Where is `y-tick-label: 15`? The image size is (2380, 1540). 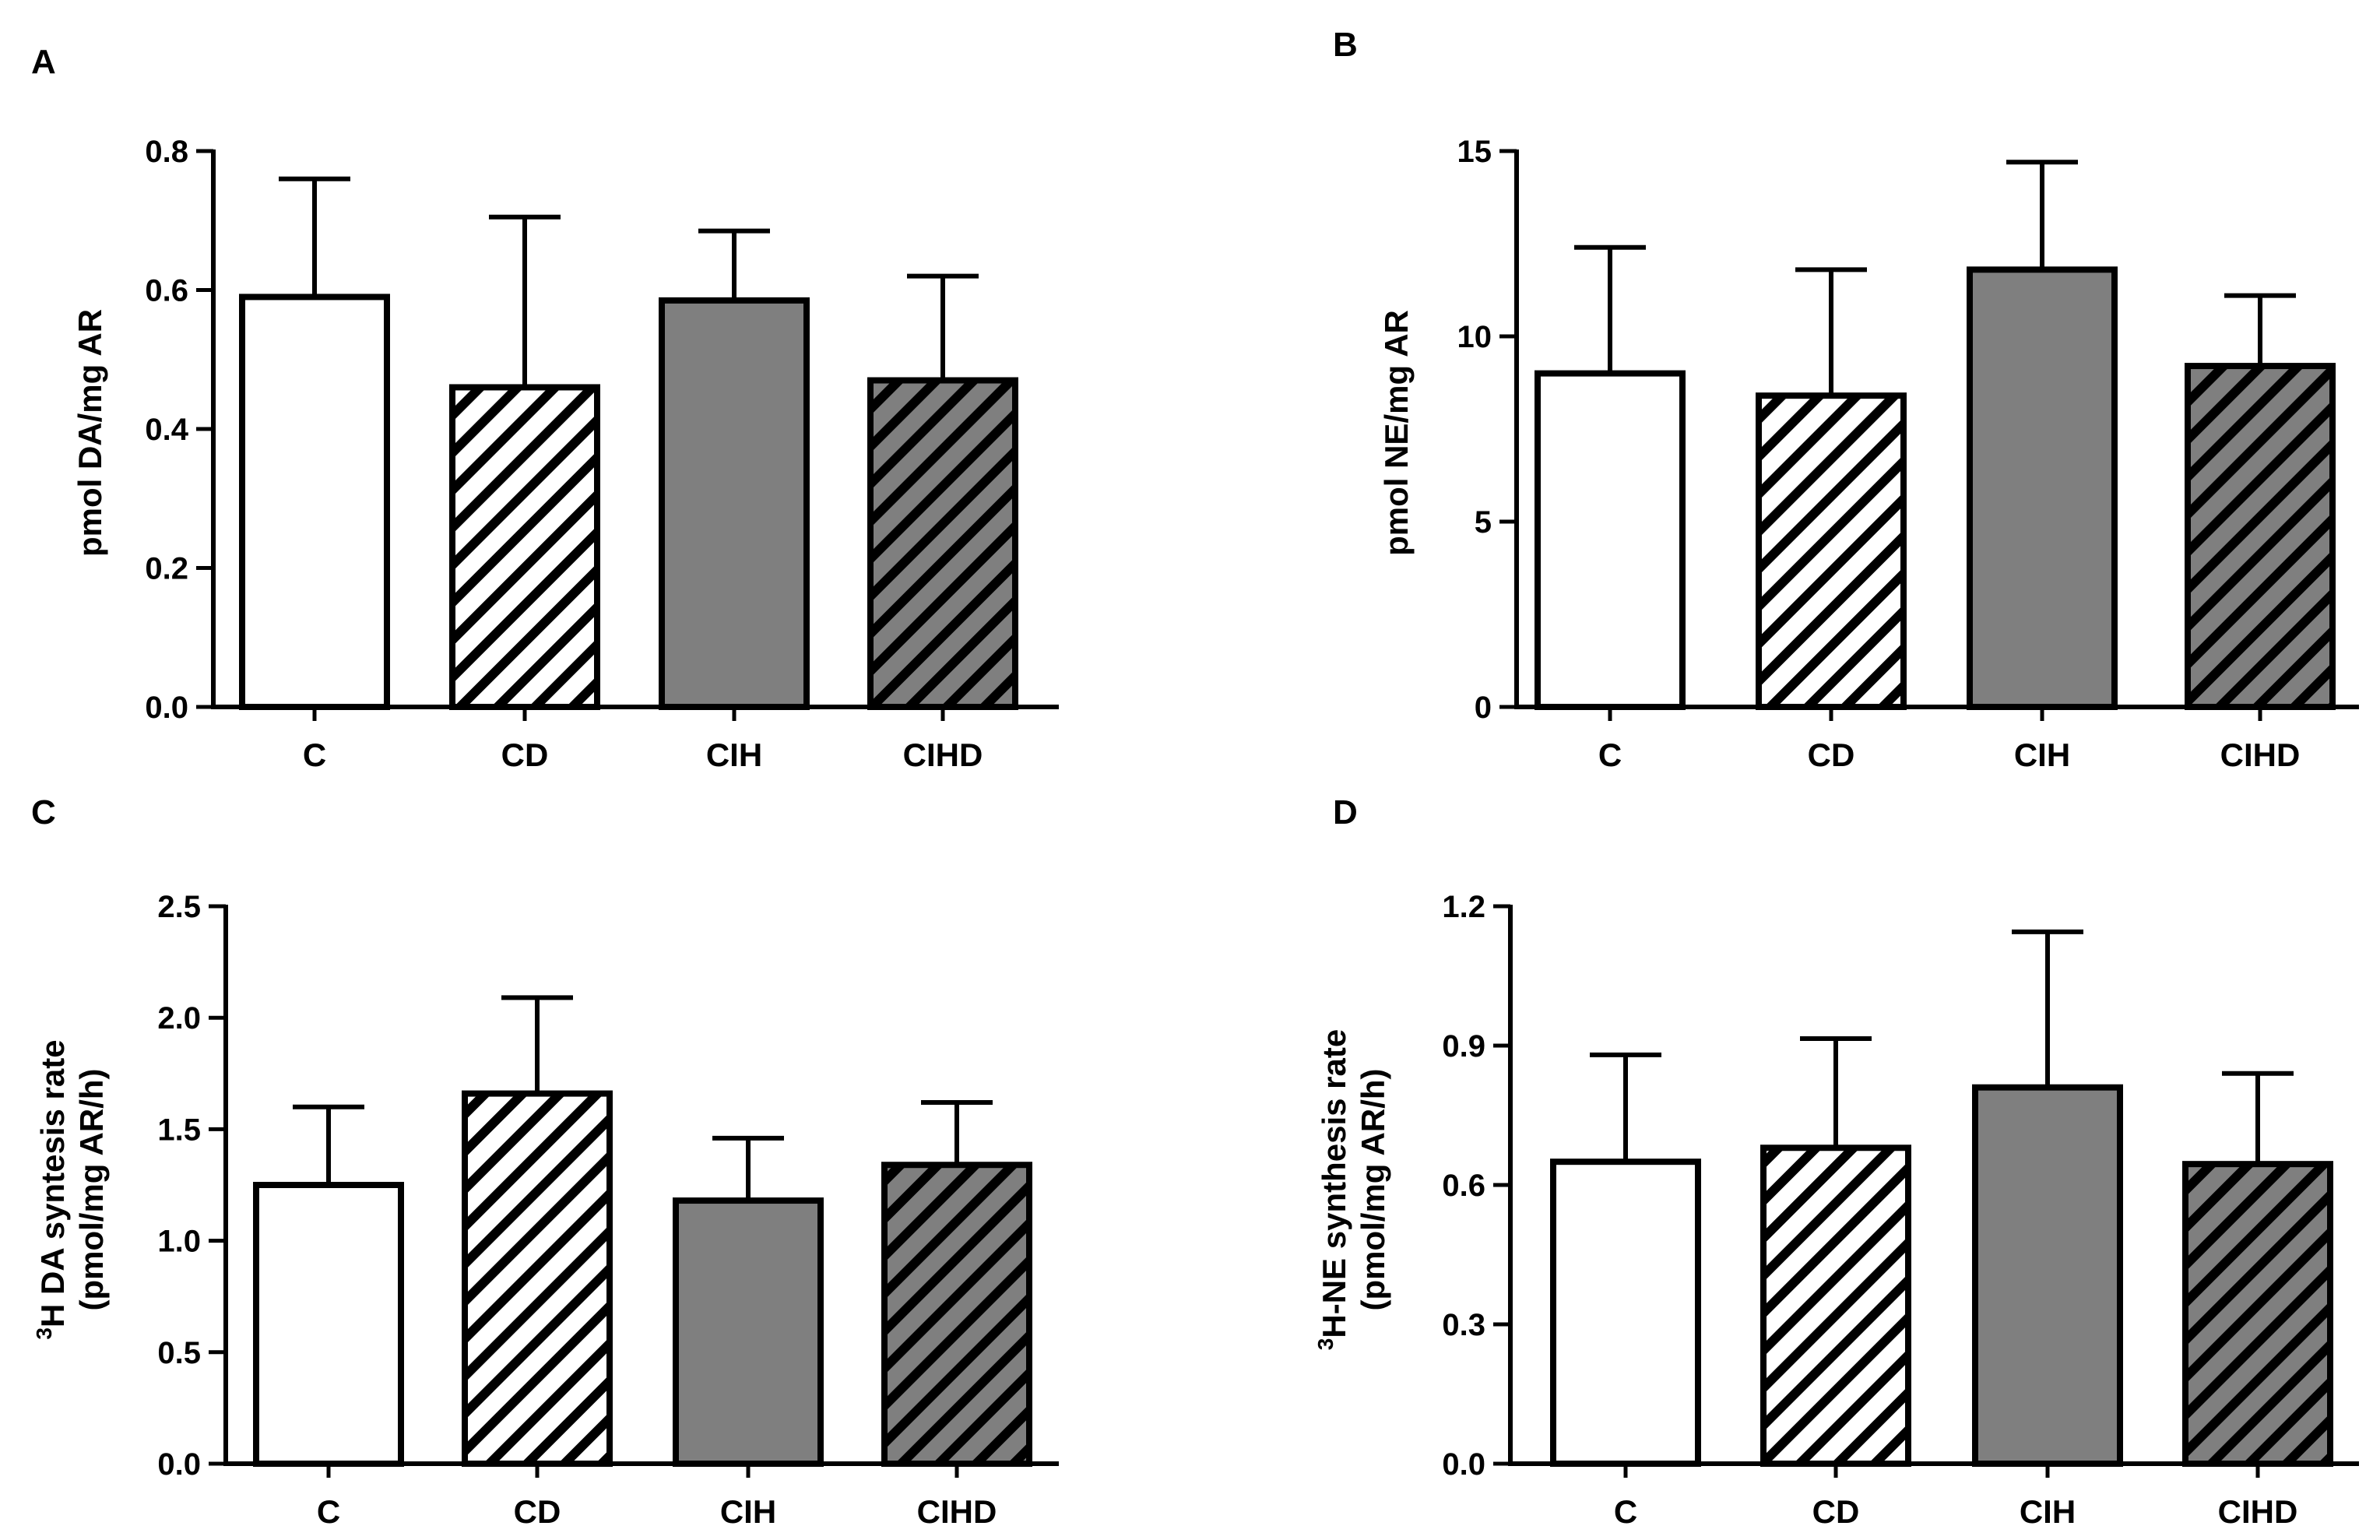
y-tick-label: 15 is located at coordinates (1475, 152).